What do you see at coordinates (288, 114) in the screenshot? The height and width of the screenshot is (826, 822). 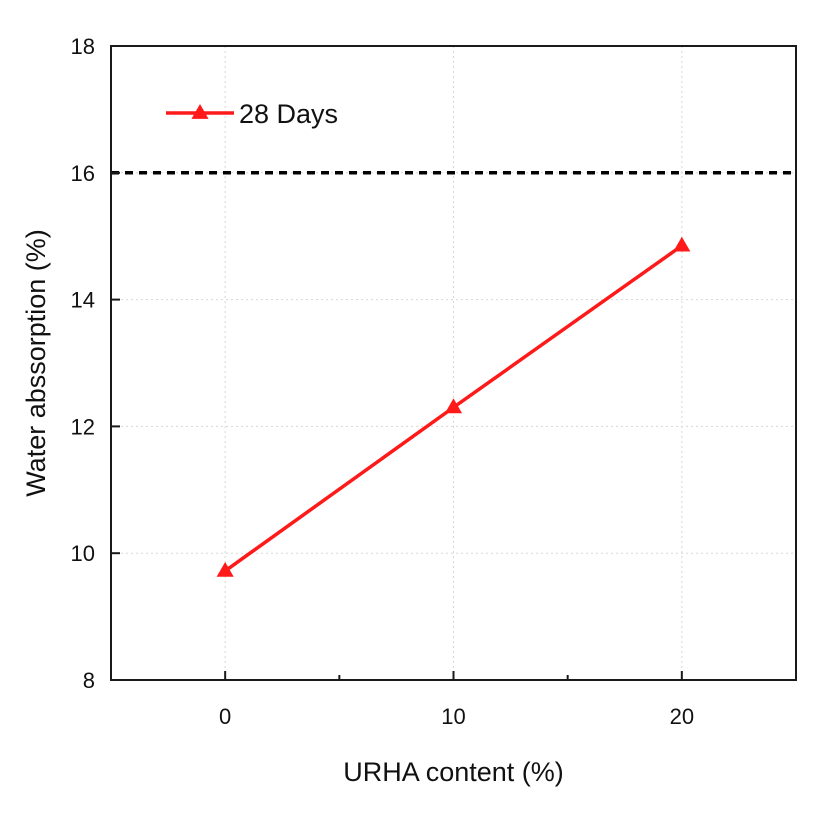 I see `legend-label: 28 Days` at bounding box center [288, 114].